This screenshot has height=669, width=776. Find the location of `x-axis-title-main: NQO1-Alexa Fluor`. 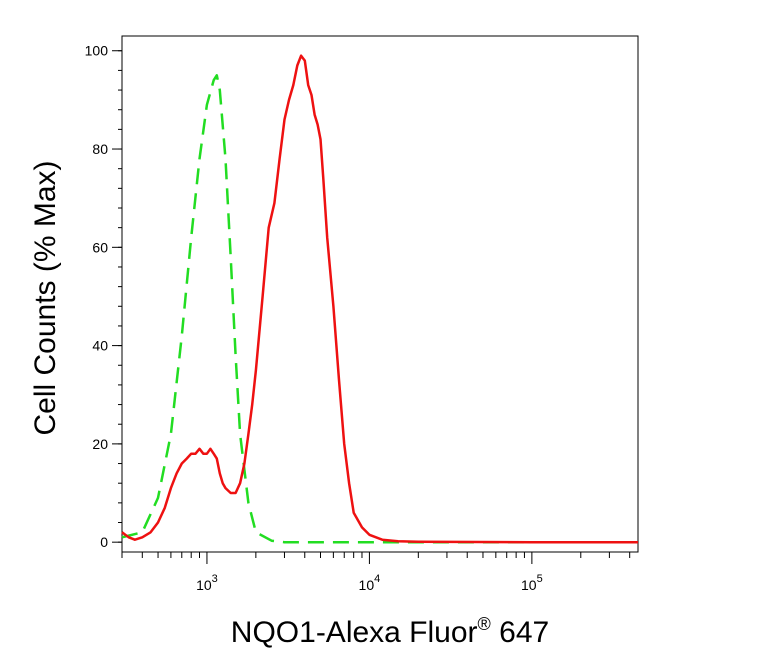

x-axis-title-main: NQO1-Alexa Fluor is located at coordinates (354, 632).